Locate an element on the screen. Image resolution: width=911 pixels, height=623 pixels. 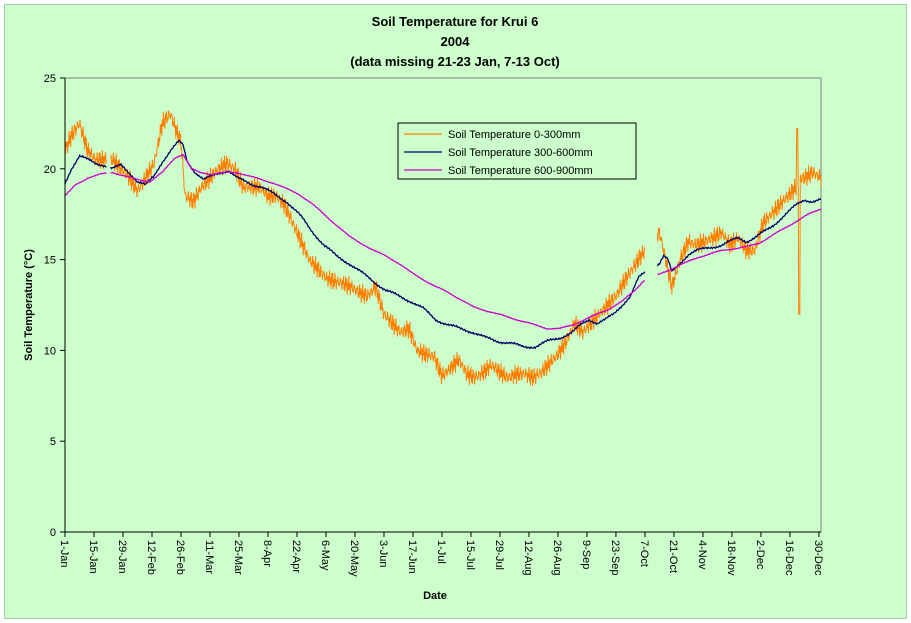
y-tick-label: 15 is located at coordinates (50, 261).